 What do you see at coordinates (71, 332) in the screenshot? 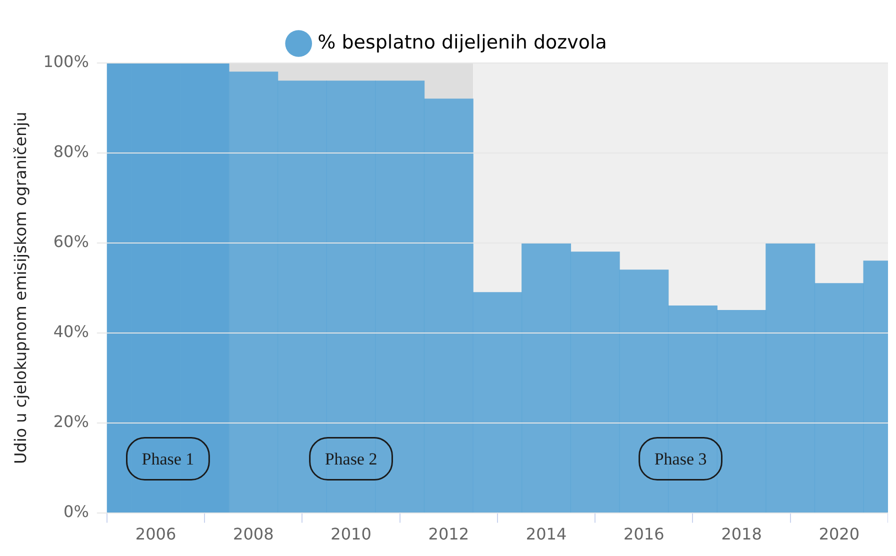
I see `y-tick-label: 40%` at bounding box center [71, 332].